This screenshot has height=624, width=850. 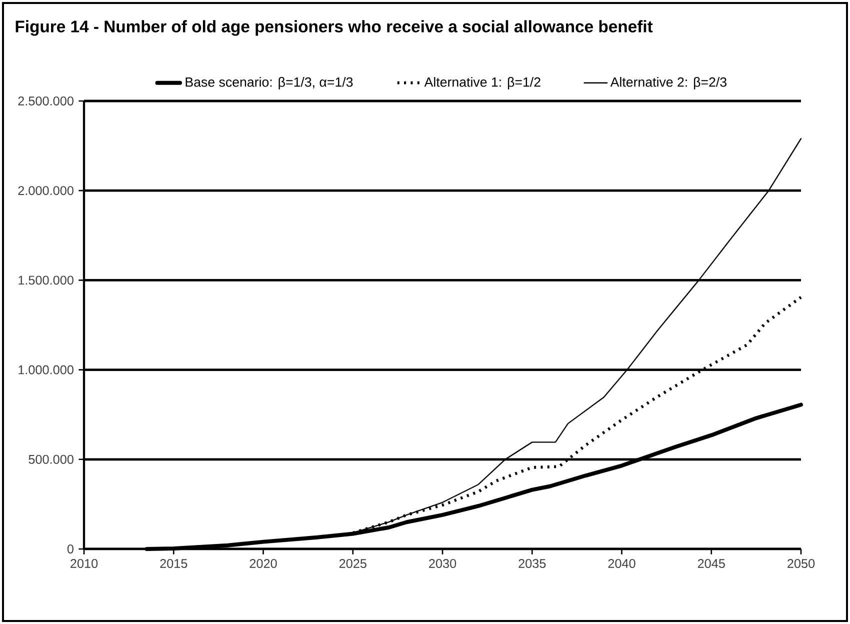 What do you see at coordinates (46, 369) in the screenshot?
I see `y-tick-label: 1.000.000` at bounding box center [46, 369].